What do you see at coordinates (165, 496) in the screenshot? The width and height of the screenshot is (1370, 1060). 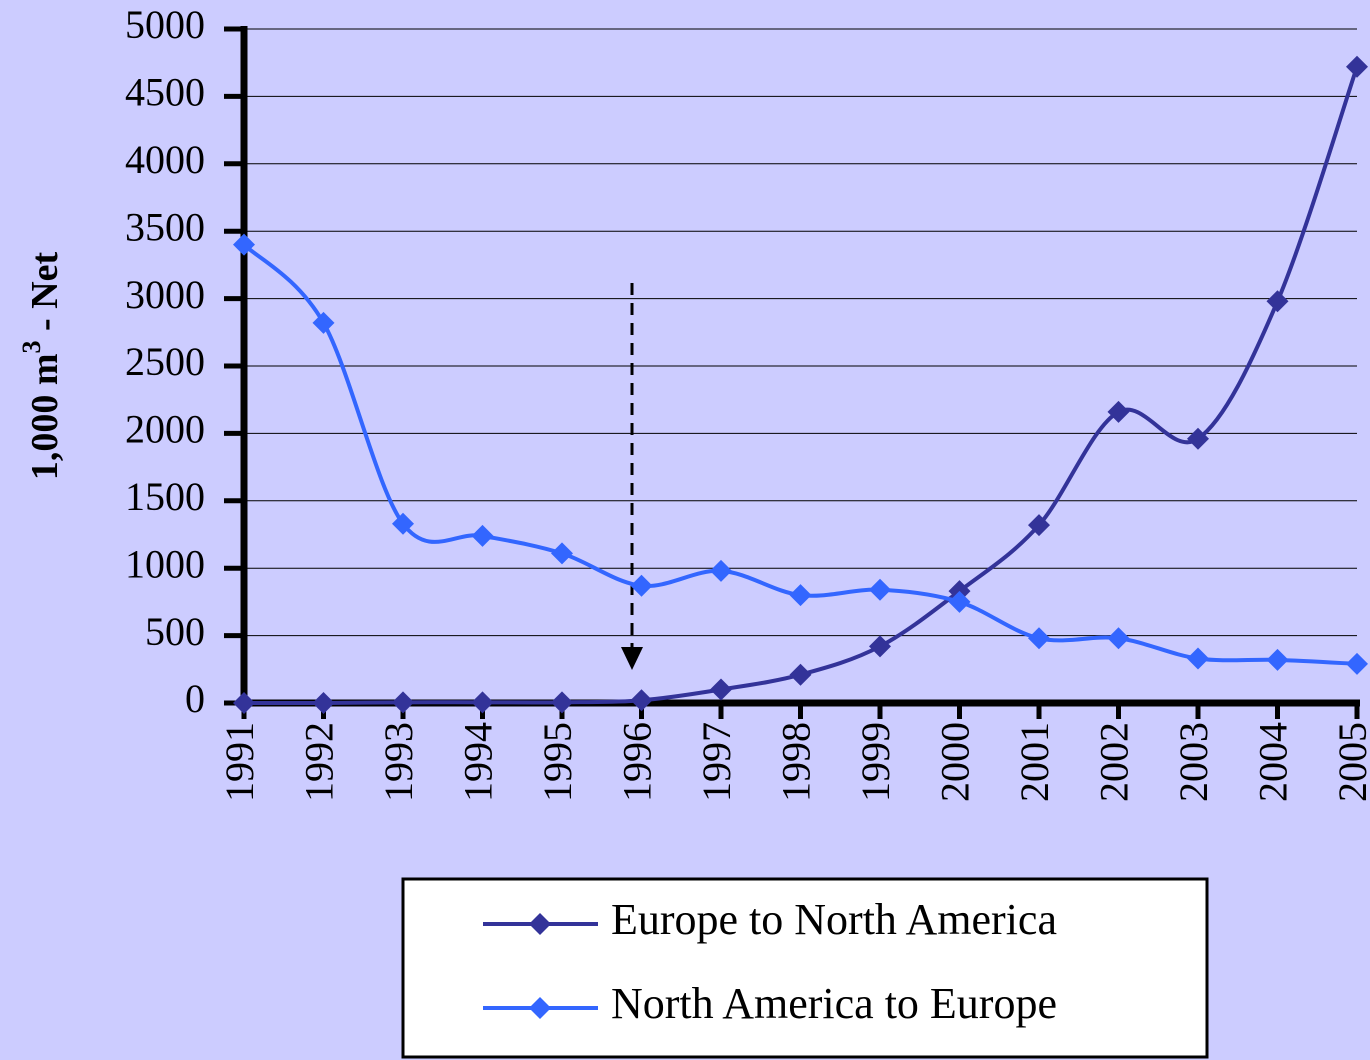 I see `y-tick-label: 1500` at bounding box center [165, 496].